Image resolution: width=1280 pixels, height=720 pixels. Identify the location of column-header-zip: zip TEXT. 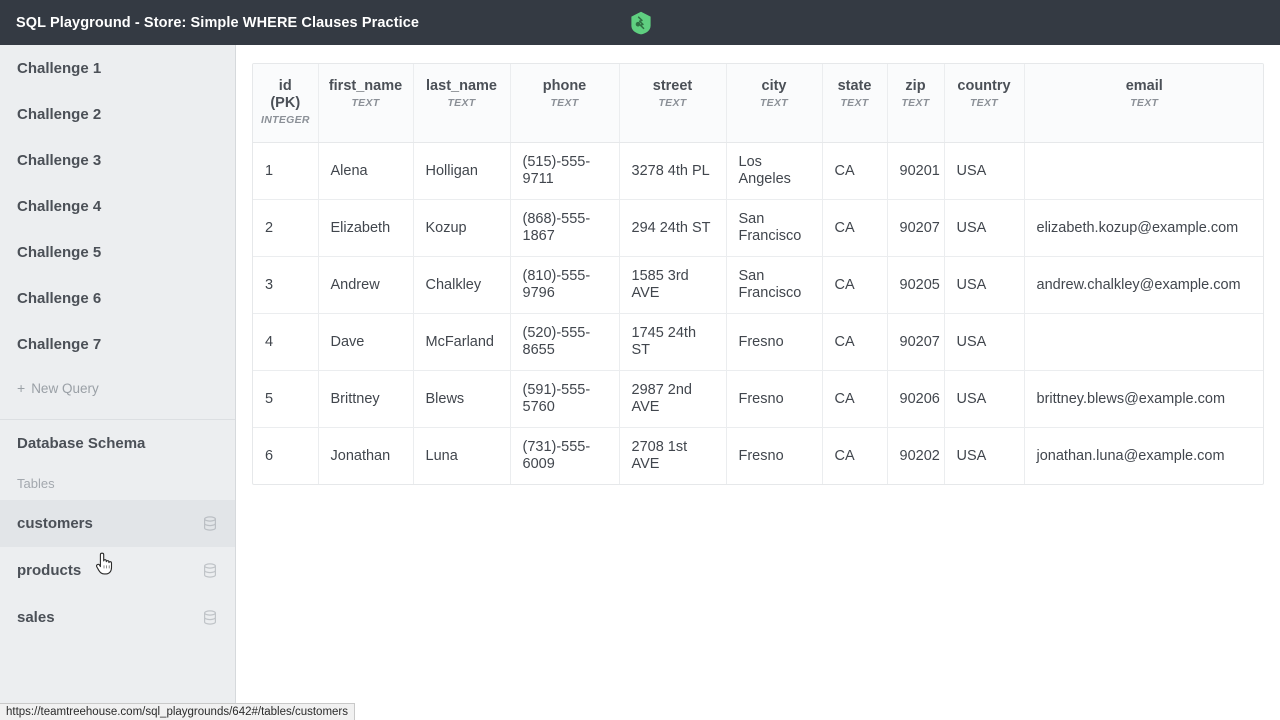
(916, 103).